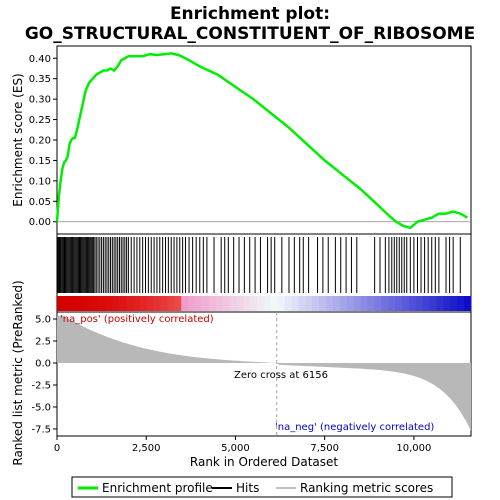 Image resolution: width=500 pixels, height=500 pixels. I want to click on legend-item-metric: Ranking metric scores, so click(354, 488).